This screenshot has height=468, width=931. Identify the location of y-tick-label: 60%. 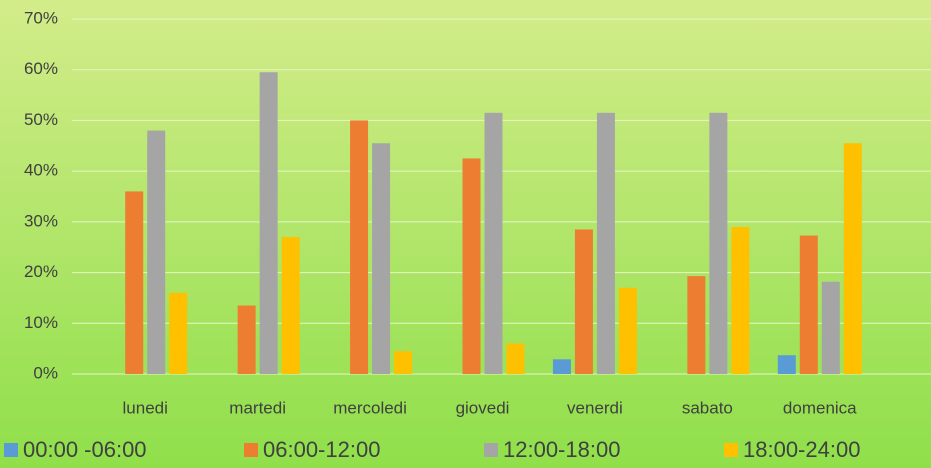
(41, 68).